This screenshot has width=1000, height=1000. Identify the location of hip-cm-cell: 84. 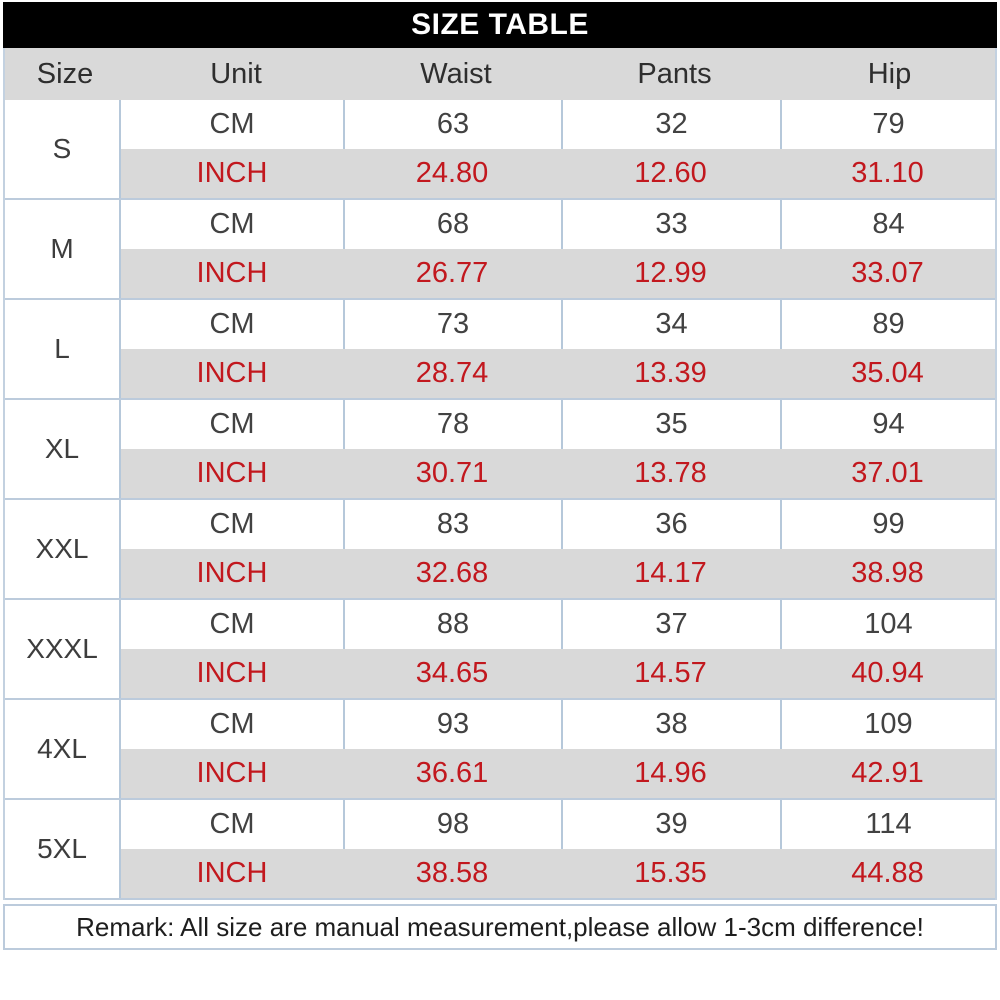
(887, 224).